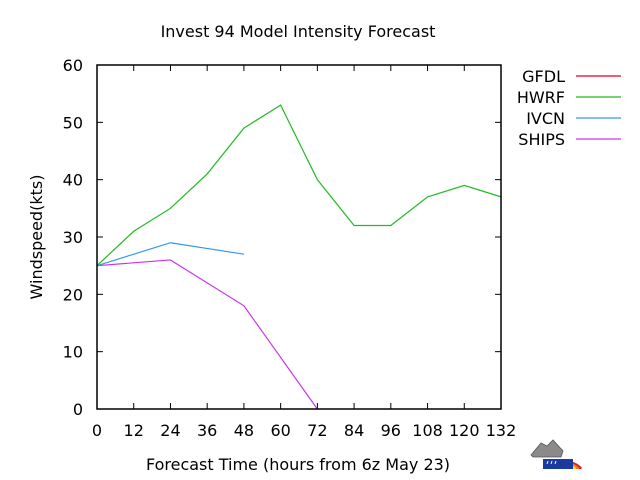  I want to click on y-tick-label: 10, so click(73, 352).